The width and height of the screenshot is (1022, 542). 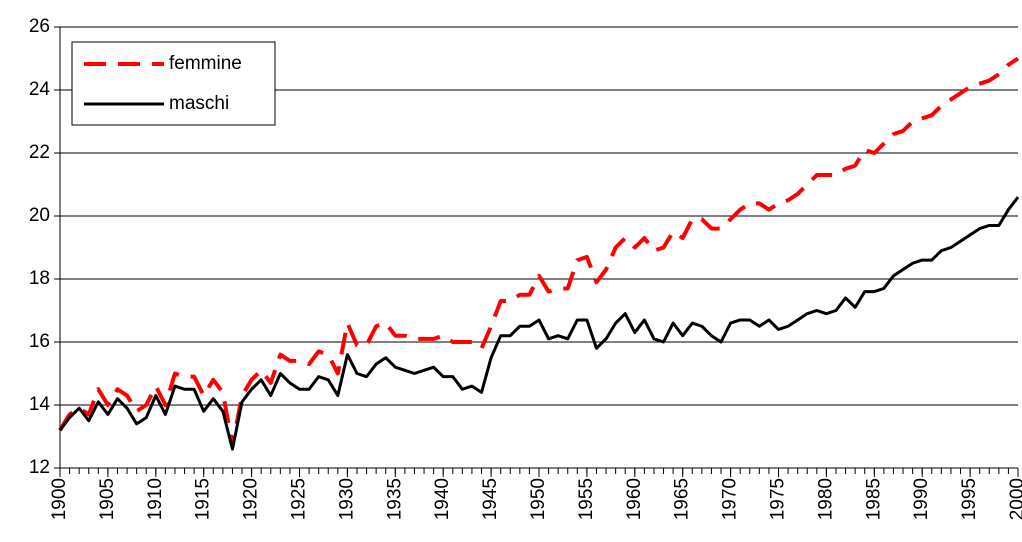 What do you see at coordinates (921, 499) in the screenshot?
I see `x-tick-label: 1990` at bounding box center [921, 499].